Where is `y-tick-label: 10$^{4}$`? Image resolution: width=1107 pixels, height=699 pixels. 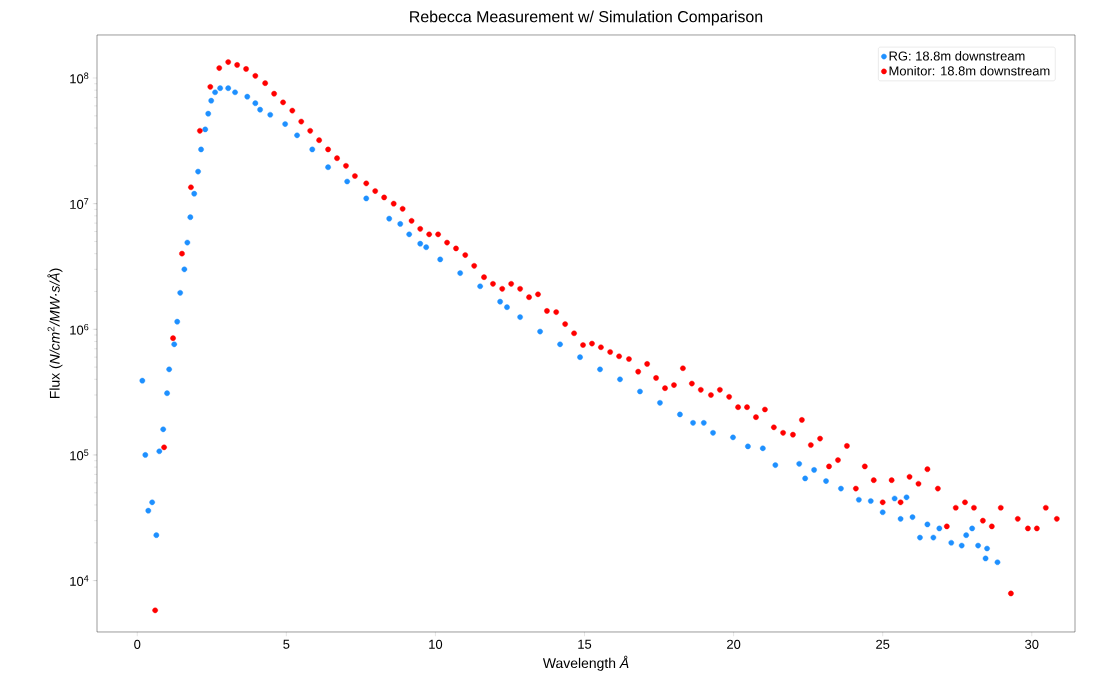 y-tick-label: 10$^{4}$ is located at coordinates (79, 580).